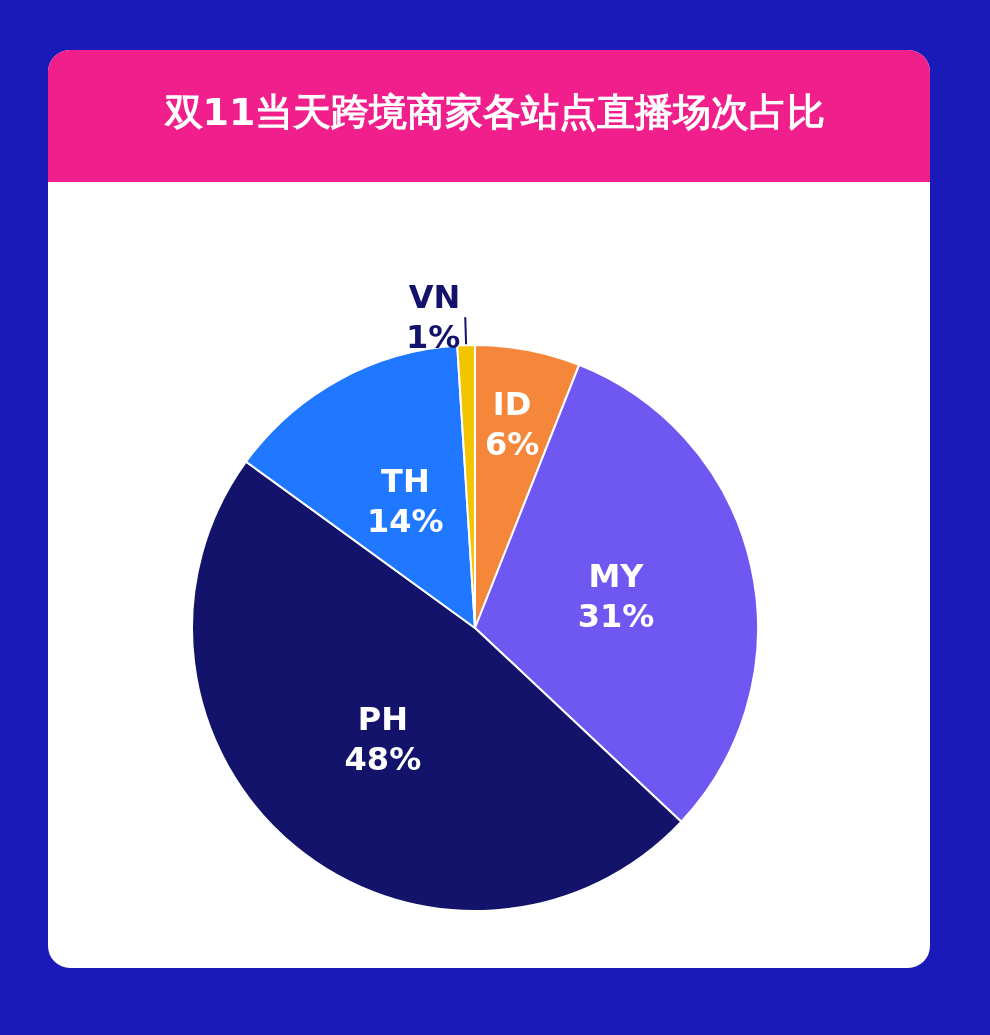 Image resolution: width=990 pixels, height=1035 pixels. What do you see at coordinates (405, 481) in the screenshot?
I see `slice-label: TH` at bounding box center [405, 481].